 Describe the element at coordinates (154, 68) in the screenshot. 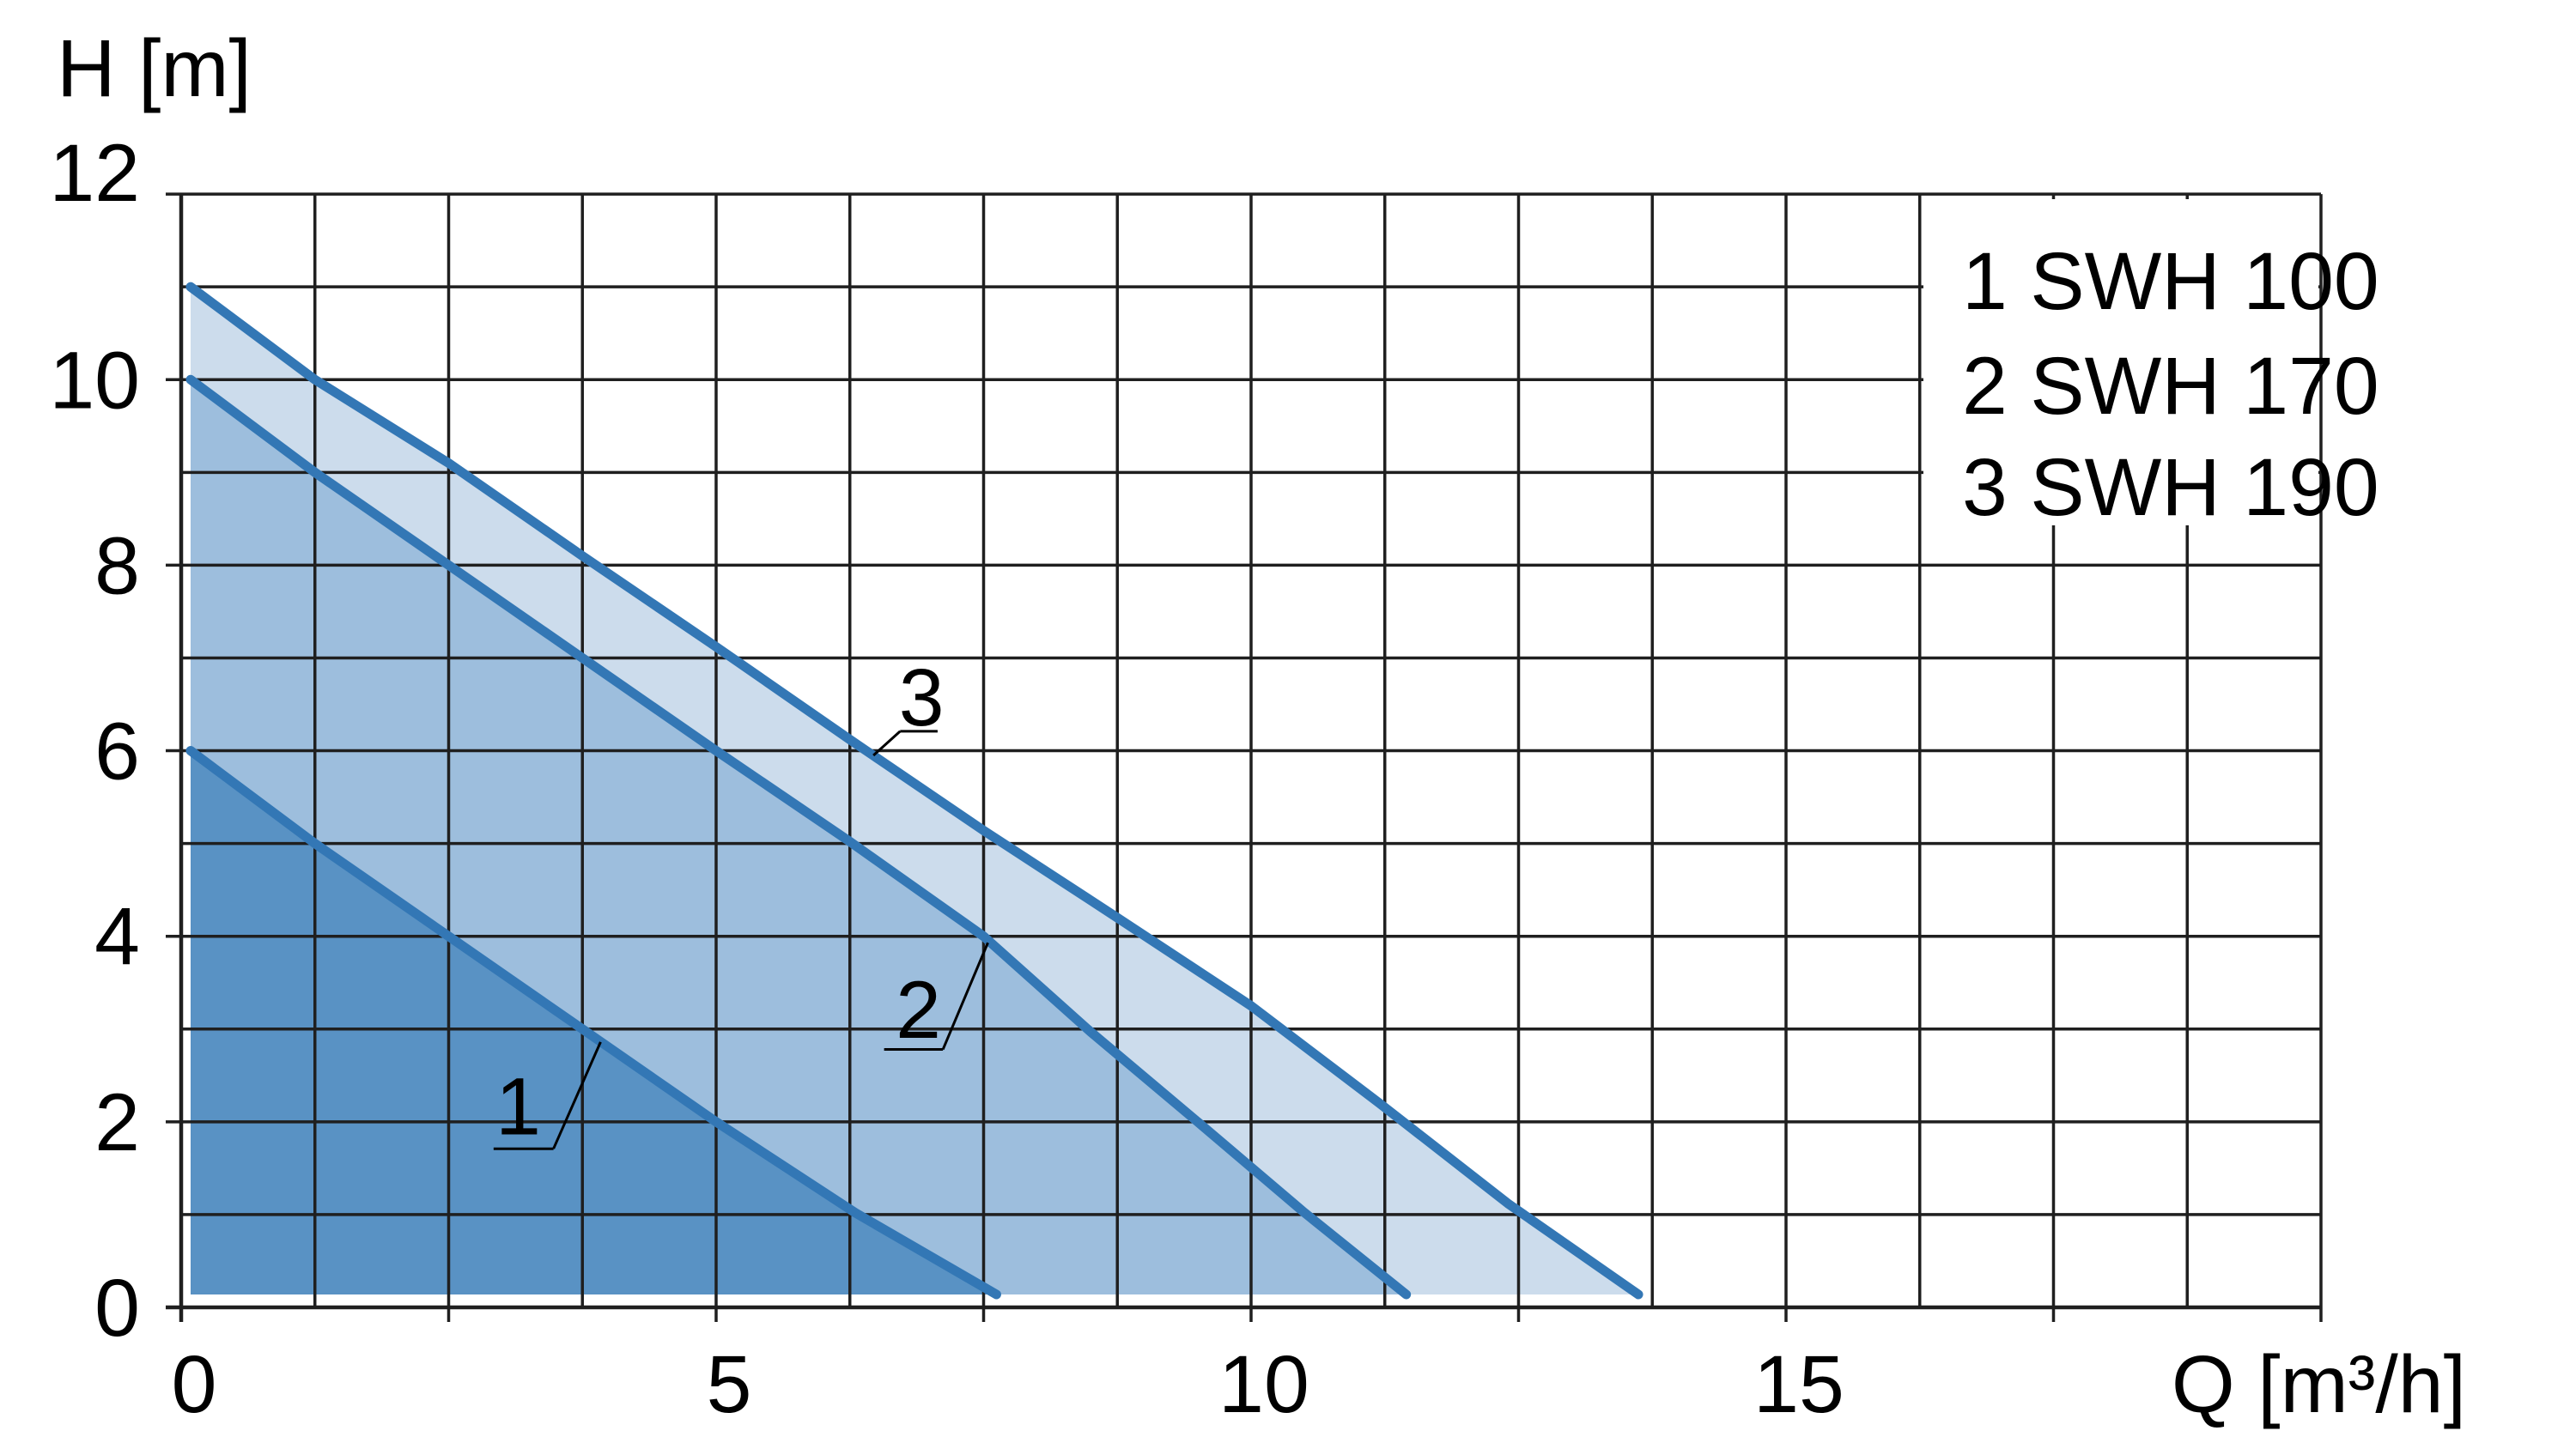

I see `y-axis-title: H [m]` at that location.